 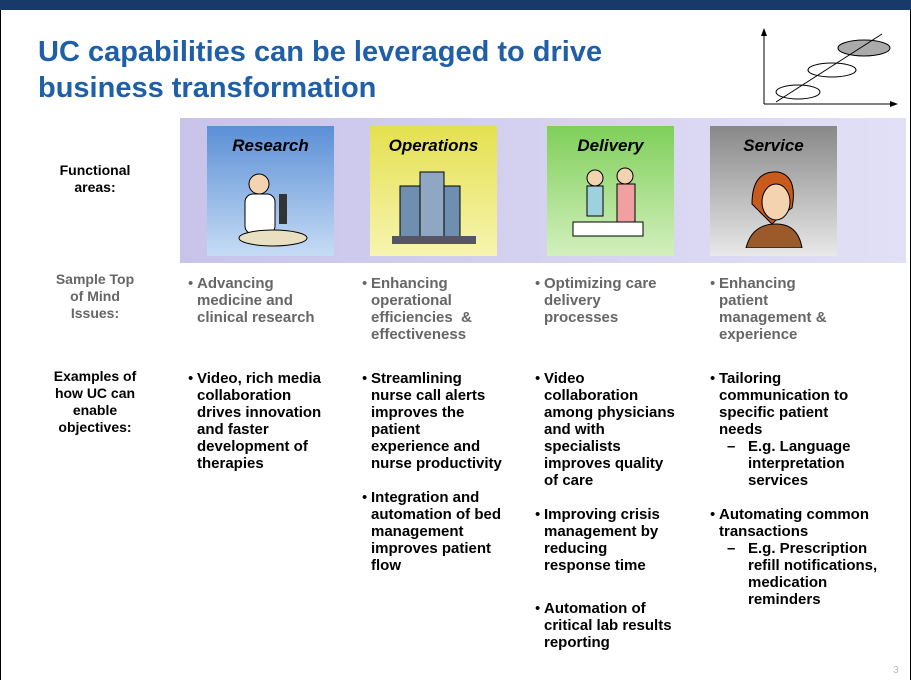 I want to click on sub-example-text: refill notifications,, so click(x=813, y=565).